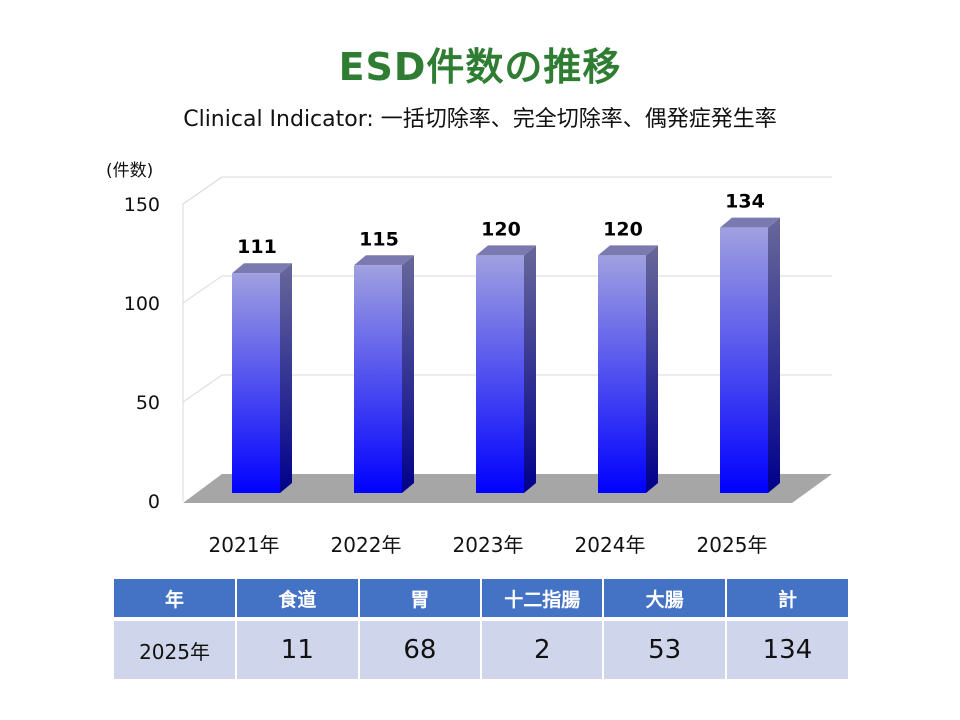 Image resolution: width=960 pixels, height=720 pixels. I want to click on y-tick-label: 50, so click(148, 403).